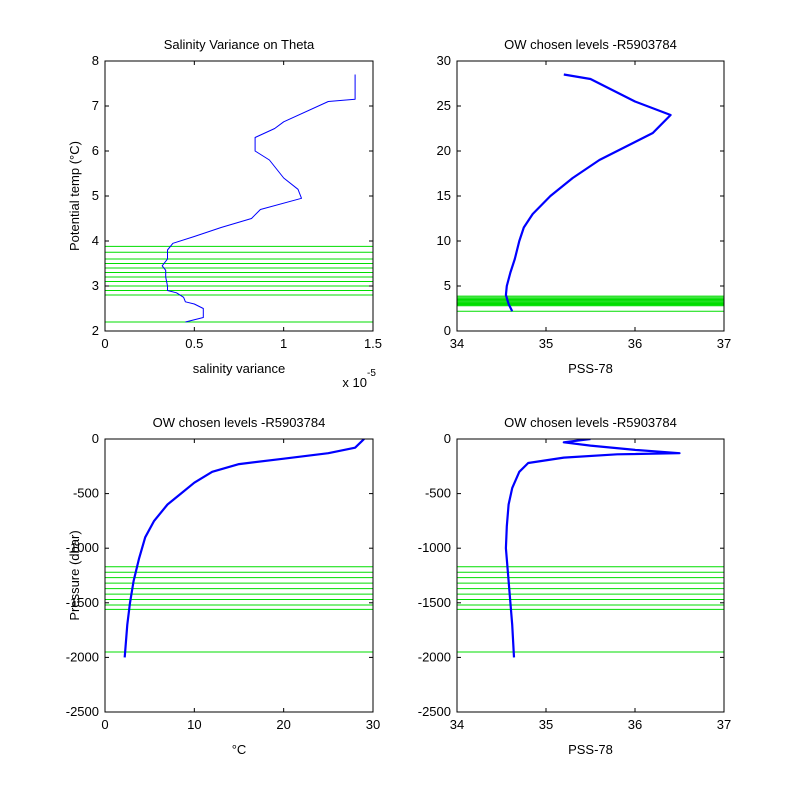 The image size is (800, 800). What do you see at coordinates (74, 575) in the screenshot?
I see `y-axis-label: Pressure (dbar)` at bounding box center [74, 575].